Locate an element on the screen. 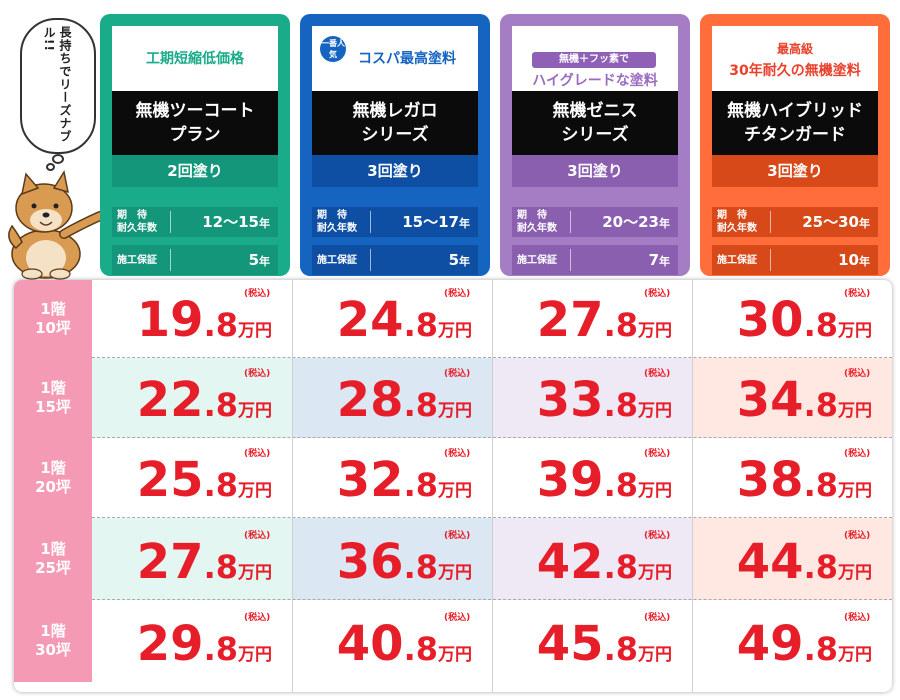 The width and height of the screenshot is (900, 700). price-cell: 27.8 (税込) 万円 is located at coordinates (192, 559).